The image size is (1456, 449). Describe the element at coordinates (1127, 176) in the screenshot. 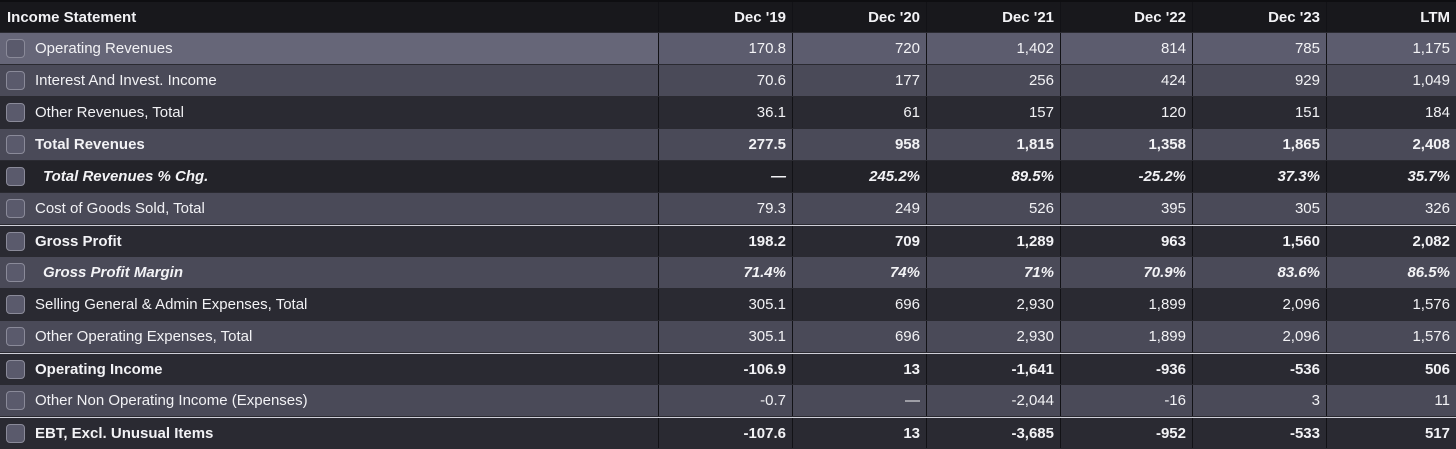

I see `value-cell: -25.2%` at that location.